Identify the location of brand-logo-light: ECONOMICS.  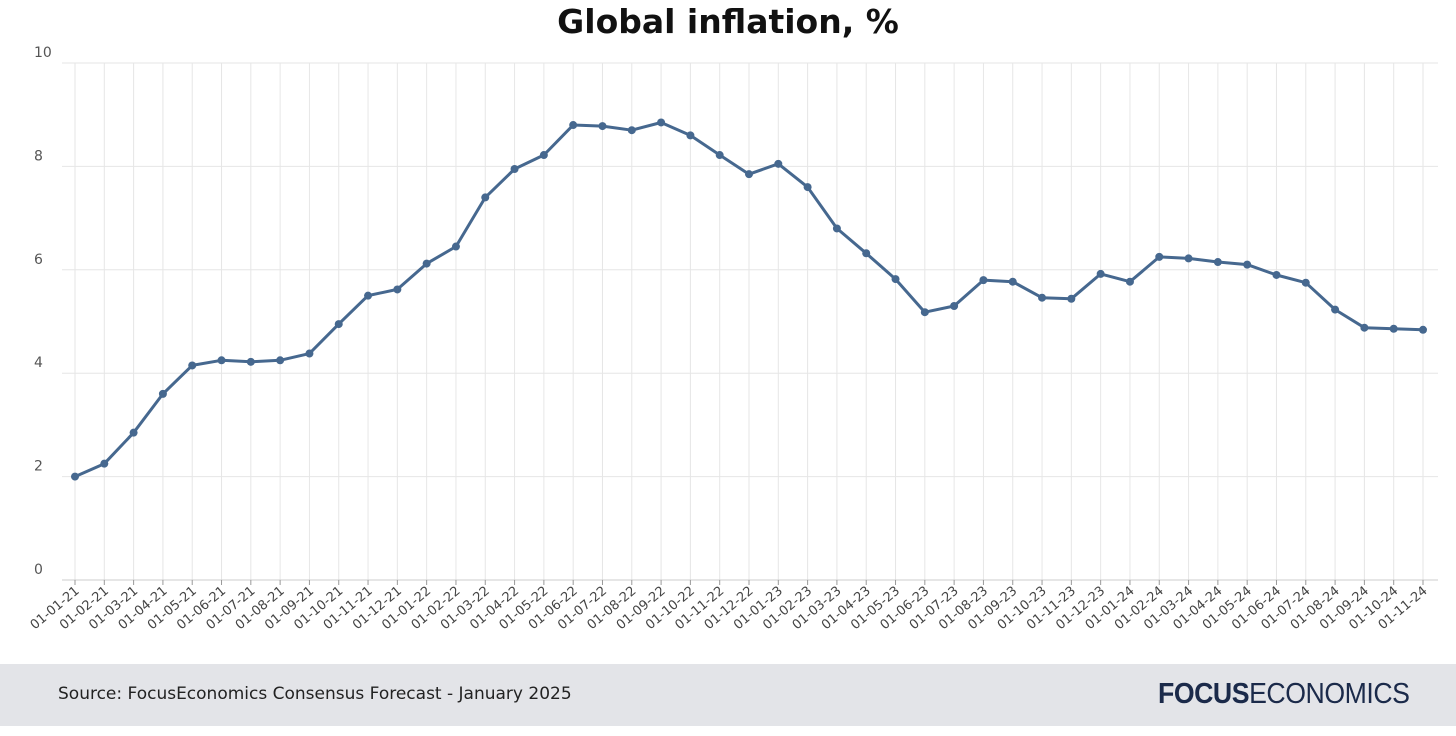
(1329, 694).